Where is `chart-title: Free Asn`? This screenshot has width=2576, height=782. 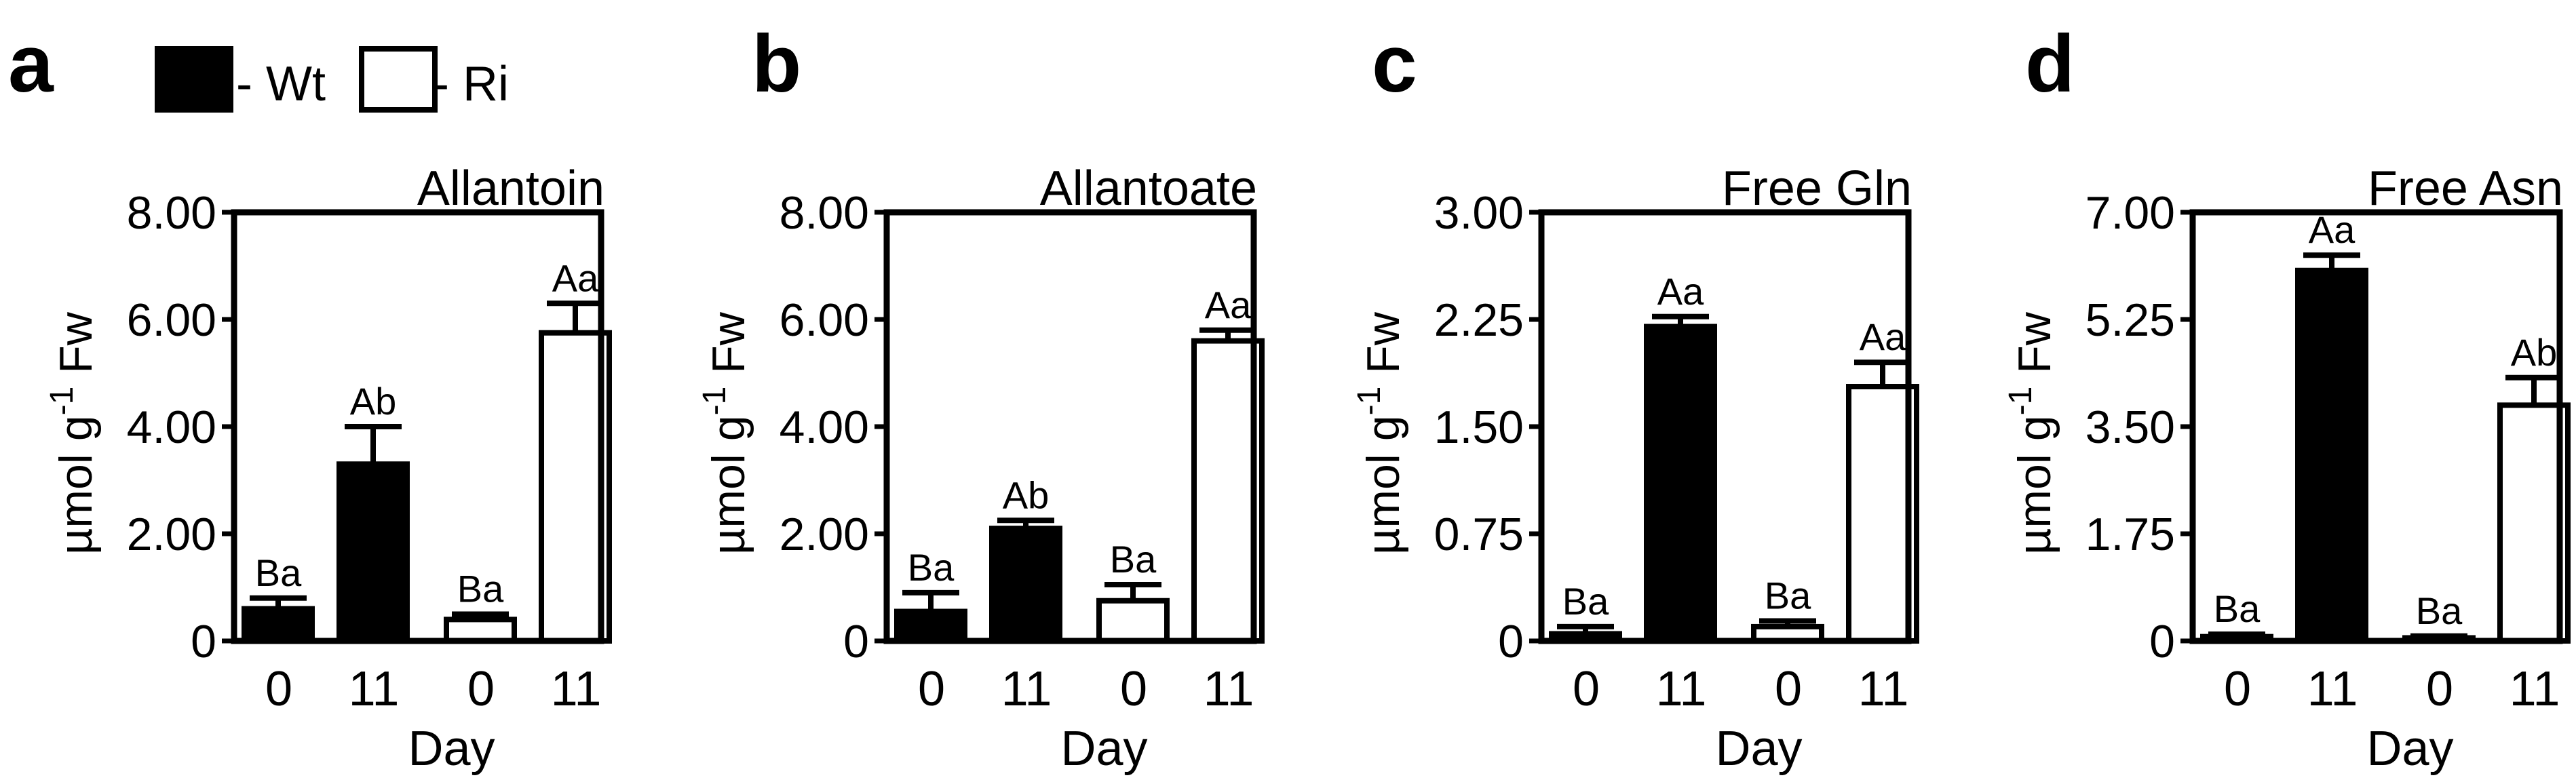
chart-title: Free Asn is located at coordinates (2465, 188).